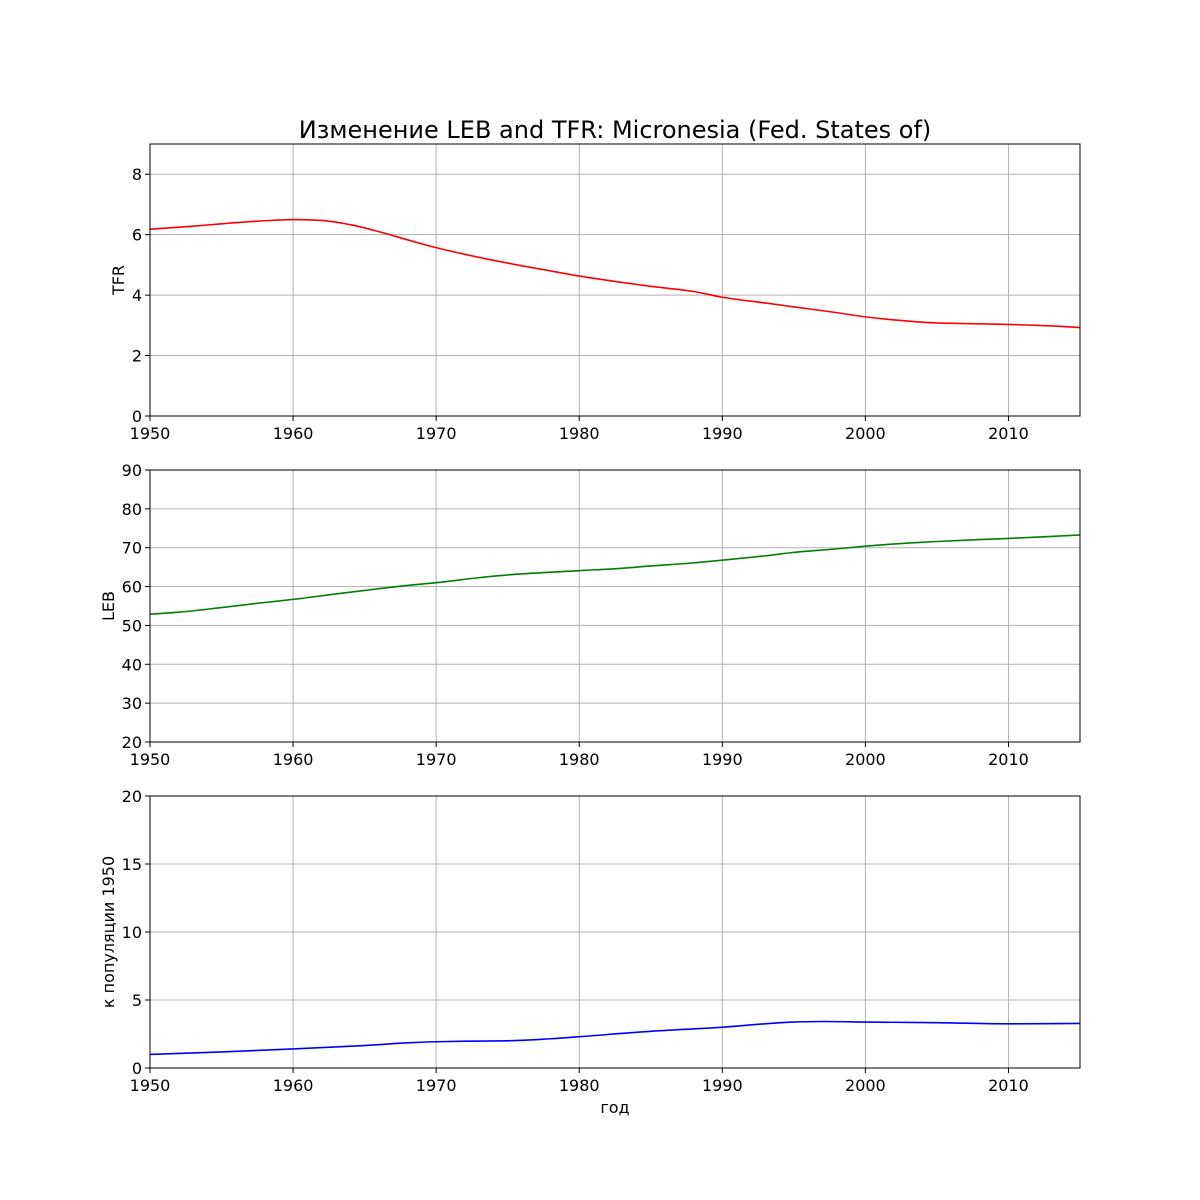  What do you see at coordinates (865, 1085) in the screenshot?
I see `population-x-tick-label: 2000` at bounding box center [865, 1085].